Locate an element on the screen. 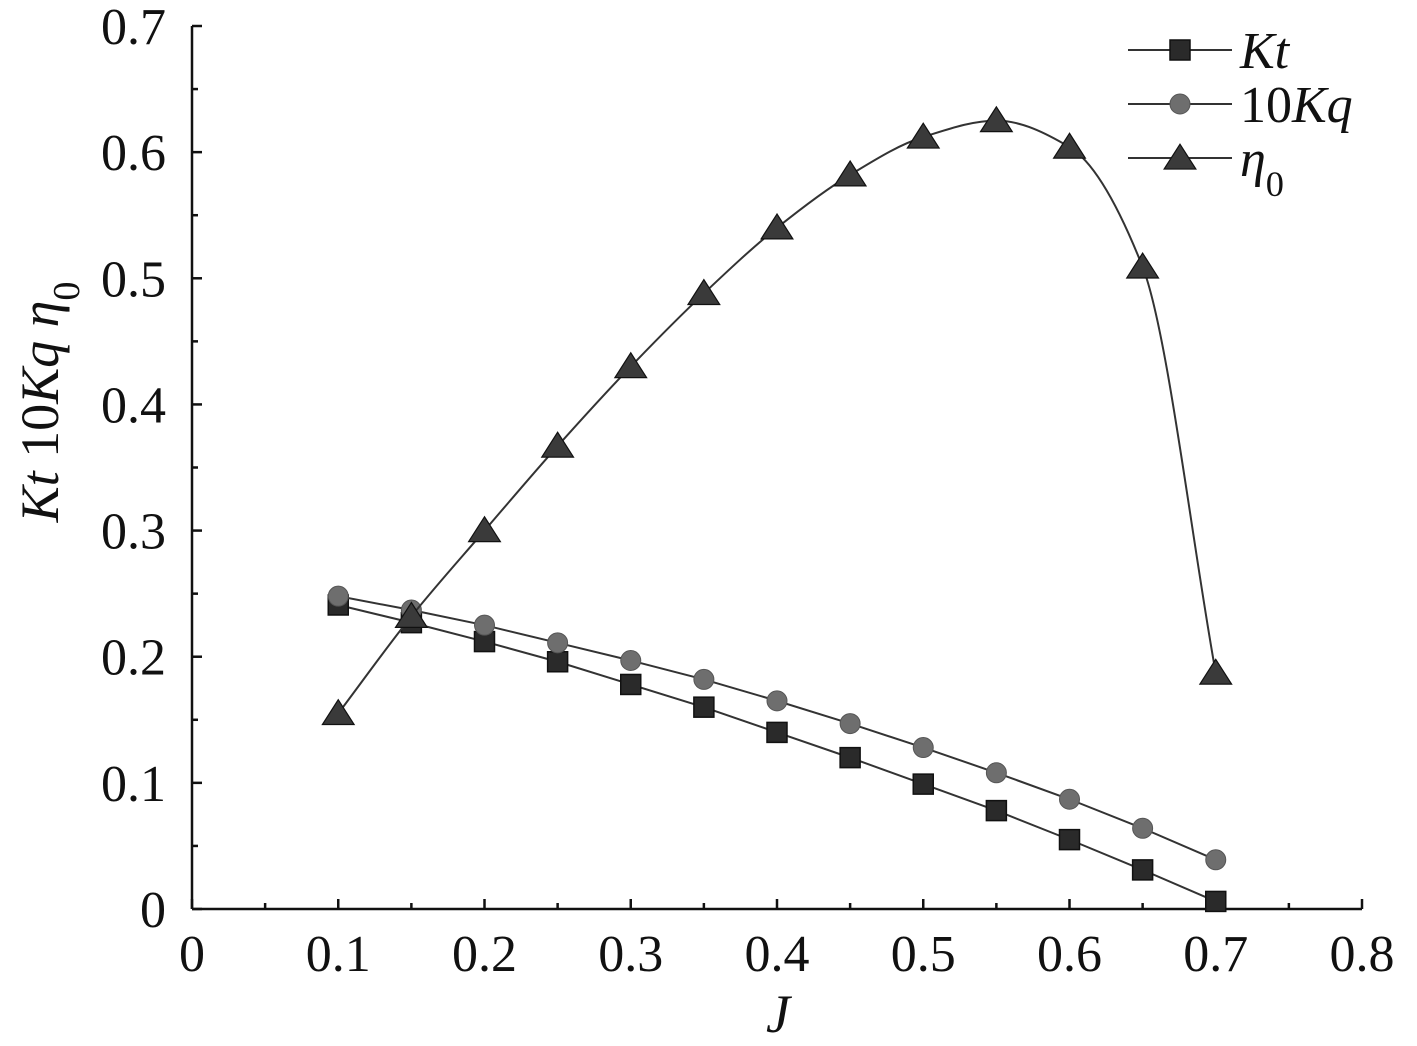 The width and height of the screenshot is (1417, 1046). y-tick-label: 0.2 is located at coordinates (133, 658).